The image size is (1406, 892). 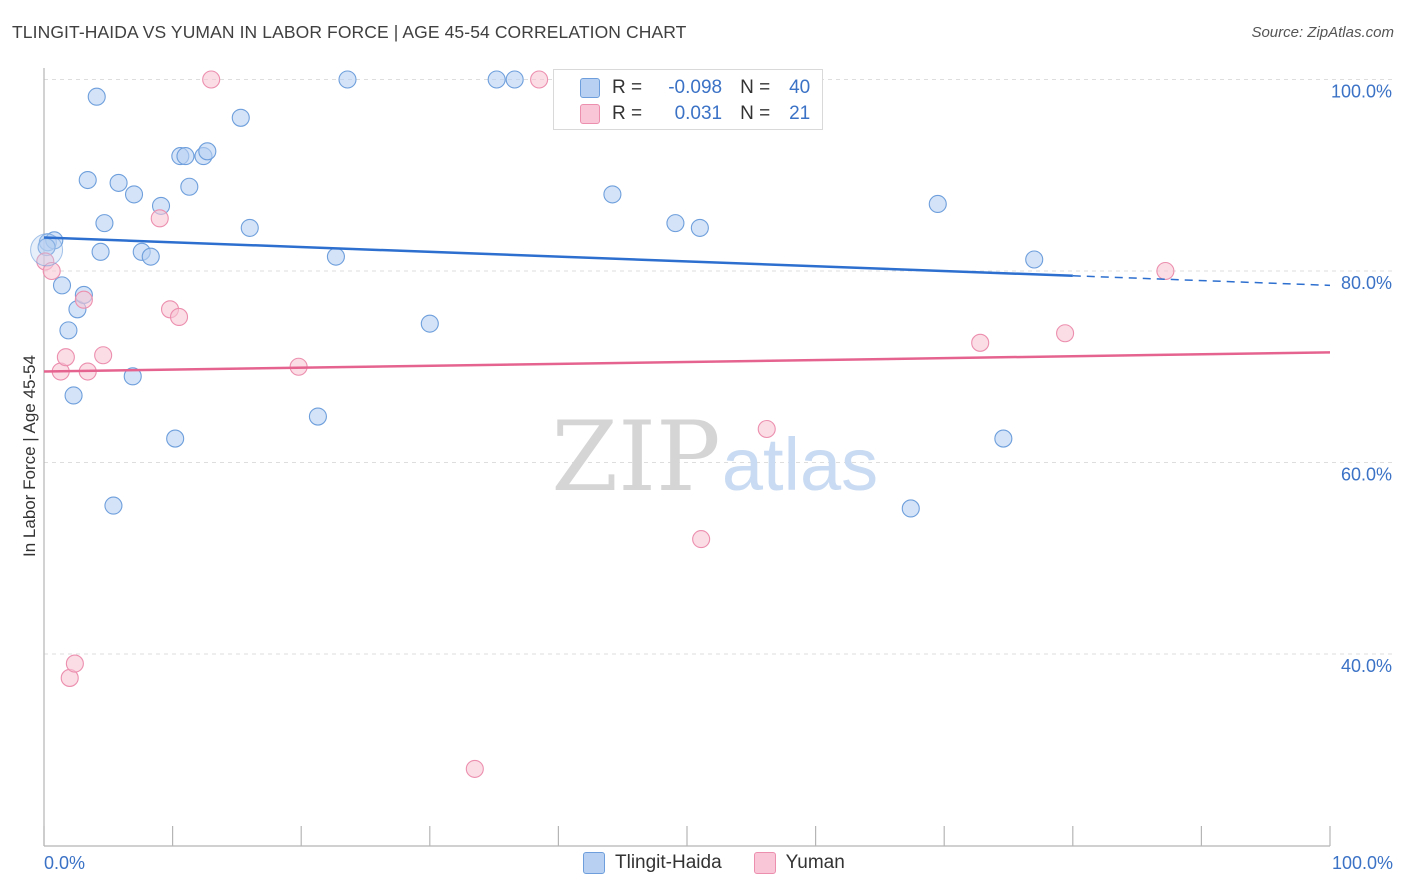 I want to click on x-tick-label-min: 0.0%, so click(x=64, y=863).